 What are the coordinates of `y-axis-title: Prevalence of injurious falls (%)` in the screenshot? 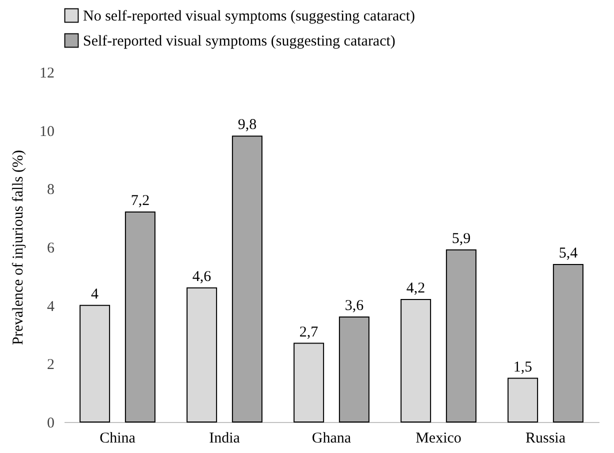 It's located at (18, 247).